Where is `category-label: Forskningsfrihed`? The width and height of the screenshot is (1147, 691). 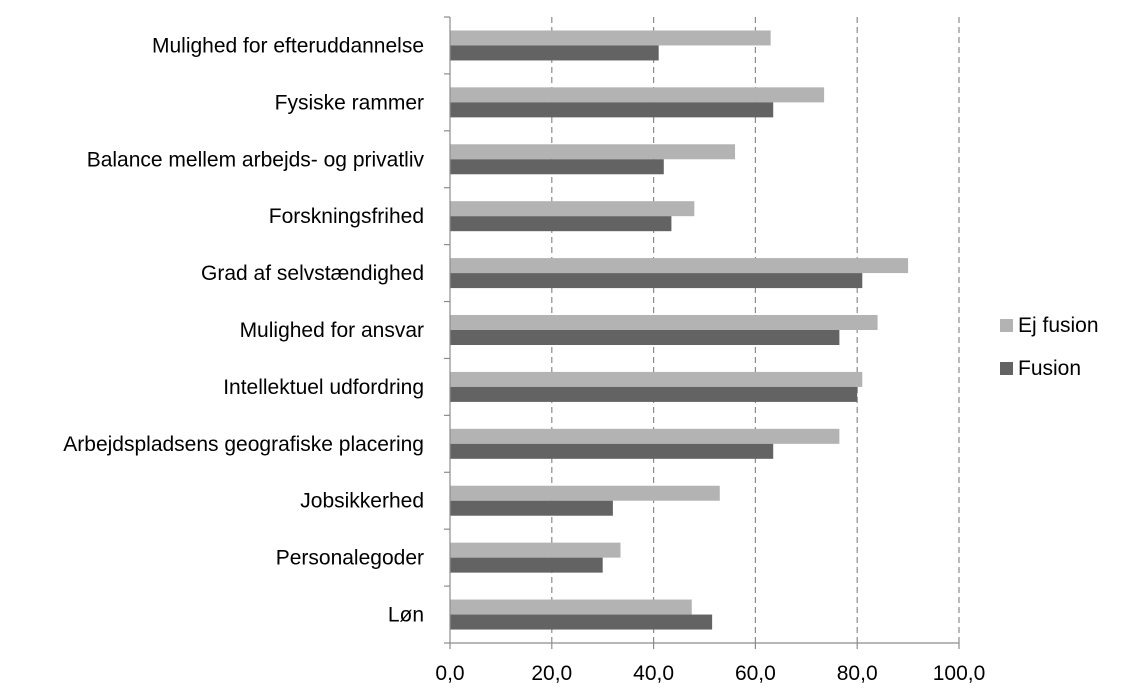 category-label: Forskningsfrihed is located at coordinates (346, 216).